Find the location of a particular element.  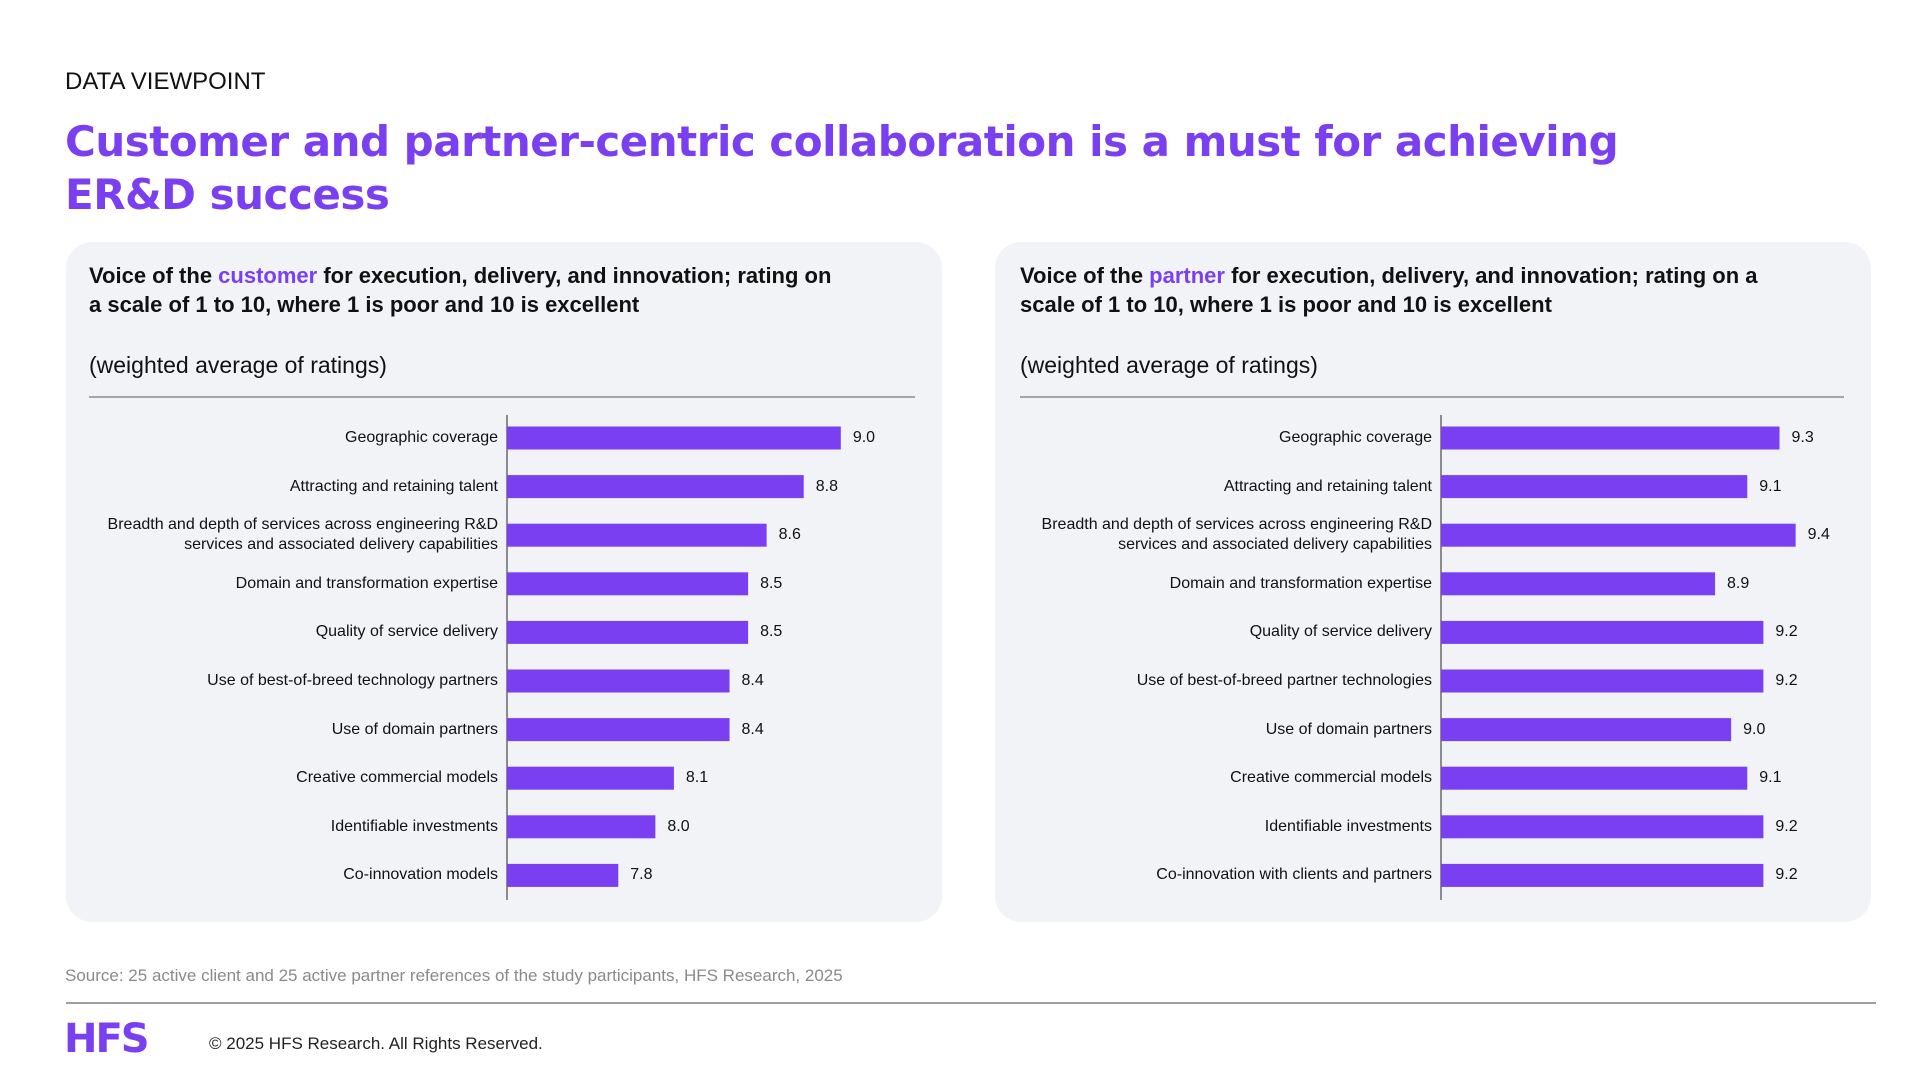

value-label: 9.4 is located at coordinates (1818, 535).